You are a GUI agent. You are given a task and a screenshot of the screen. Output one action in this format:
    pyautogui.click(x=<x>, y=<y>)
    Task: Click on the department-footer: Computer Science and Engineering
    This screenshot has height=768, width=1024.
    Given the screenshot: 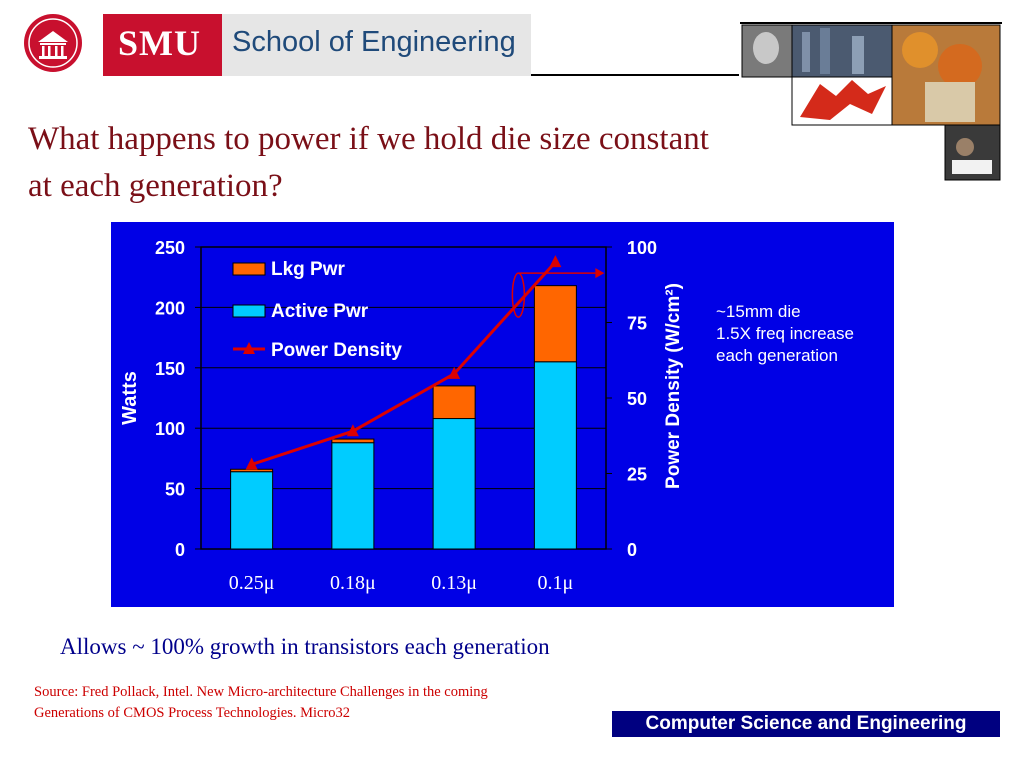 What is the action you would take?
    pyautogui.click(x=806, y=724)
    